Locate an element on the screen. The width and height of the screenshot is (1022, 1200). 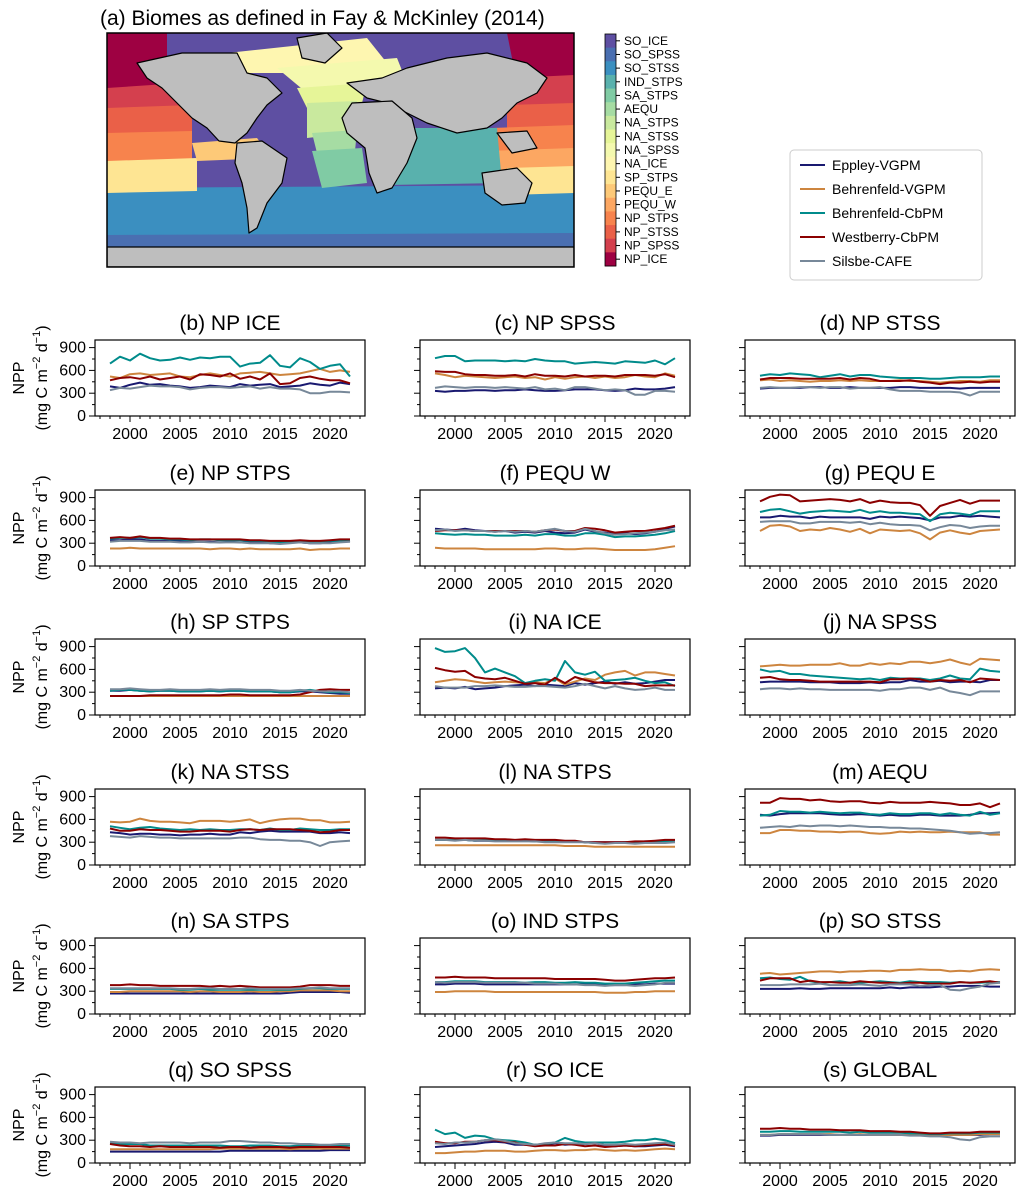
panel-13: (o) IND STPS 2000 2005 2010 2015 2020 is located at coordinates (552, 975).